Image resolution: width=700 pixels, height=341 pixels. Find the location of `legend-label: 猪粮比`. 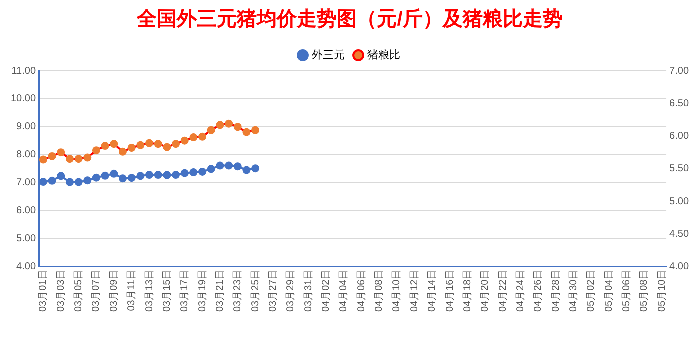

legend-label: 猪粮比 is located at coordinates (384, 55).